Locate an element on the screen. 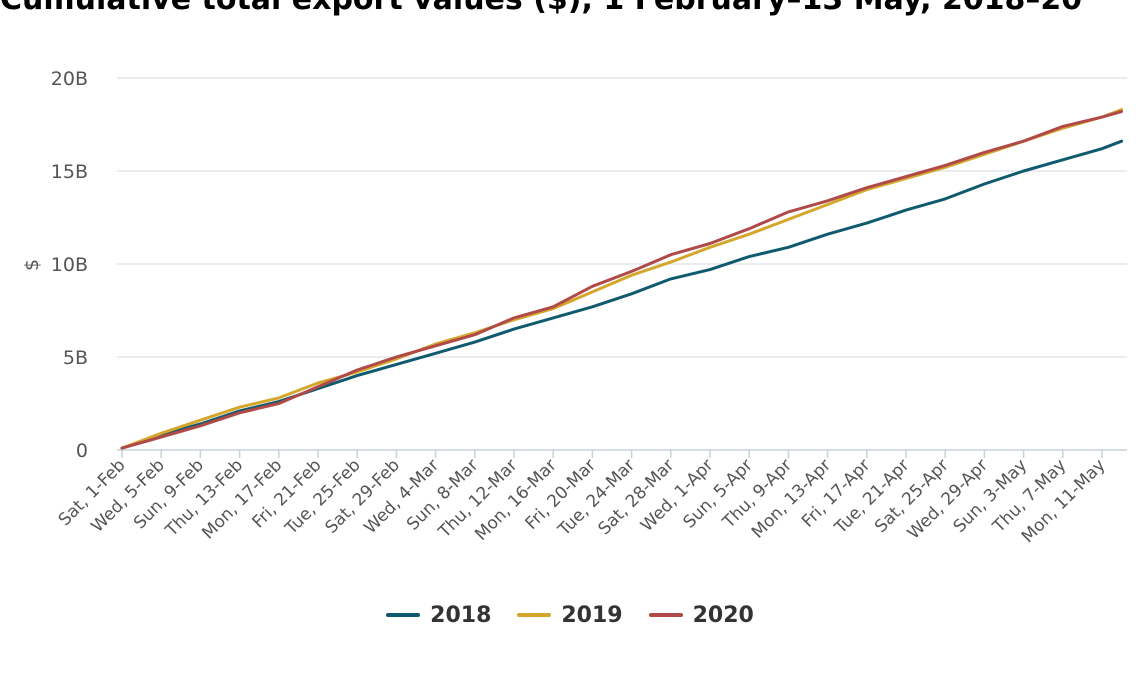 This screenshot has width=1140, height=700. y-tick-label: 10B is located at coordinates (69, 265).